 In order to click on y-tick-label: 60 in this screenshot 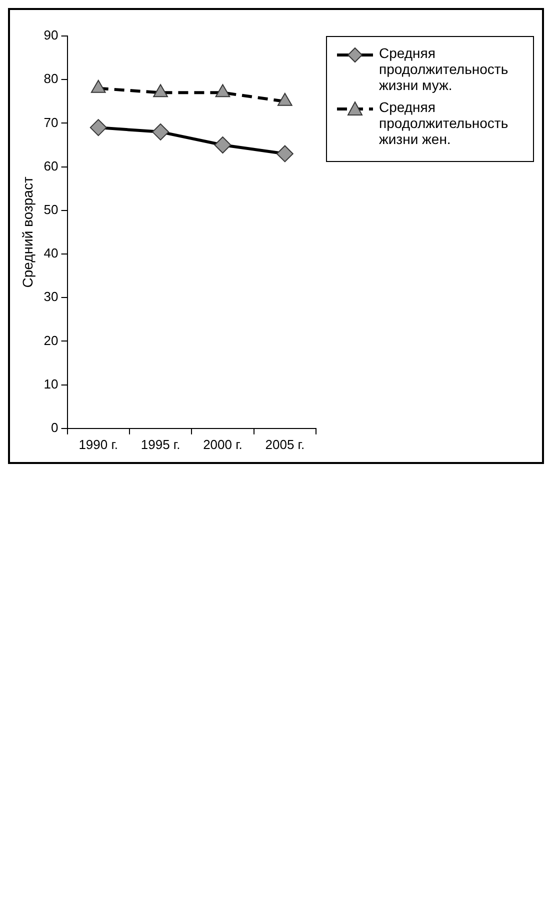, I will do `click(51, 166)`.